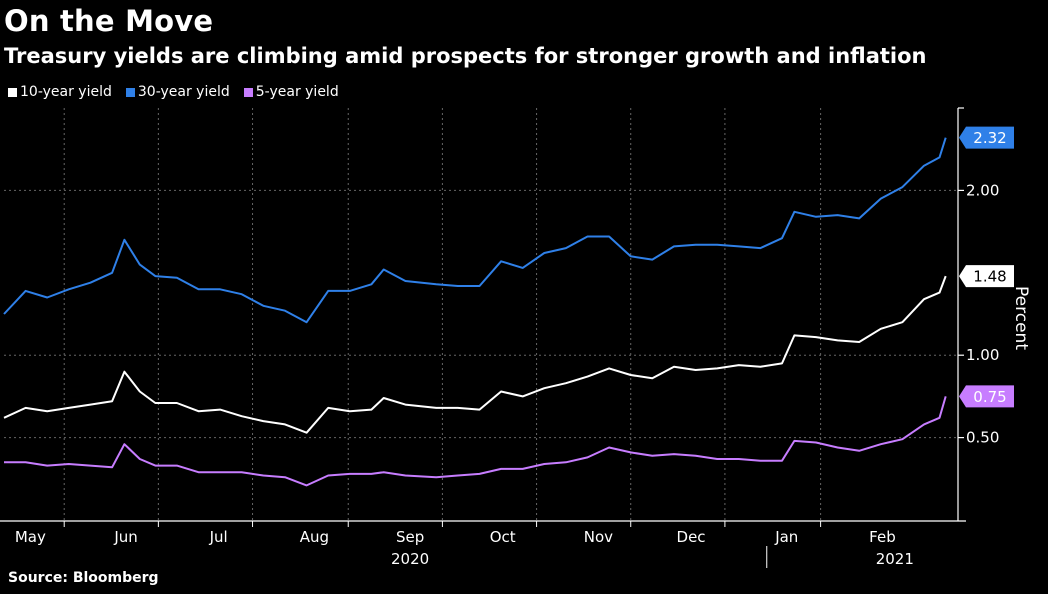 The height and width of the screenshot is (594, 1048). What do you see at coordinates (12, 92) in the screenshot?
I see `legend-swatch-10-year` at bounding box center [12, 92].